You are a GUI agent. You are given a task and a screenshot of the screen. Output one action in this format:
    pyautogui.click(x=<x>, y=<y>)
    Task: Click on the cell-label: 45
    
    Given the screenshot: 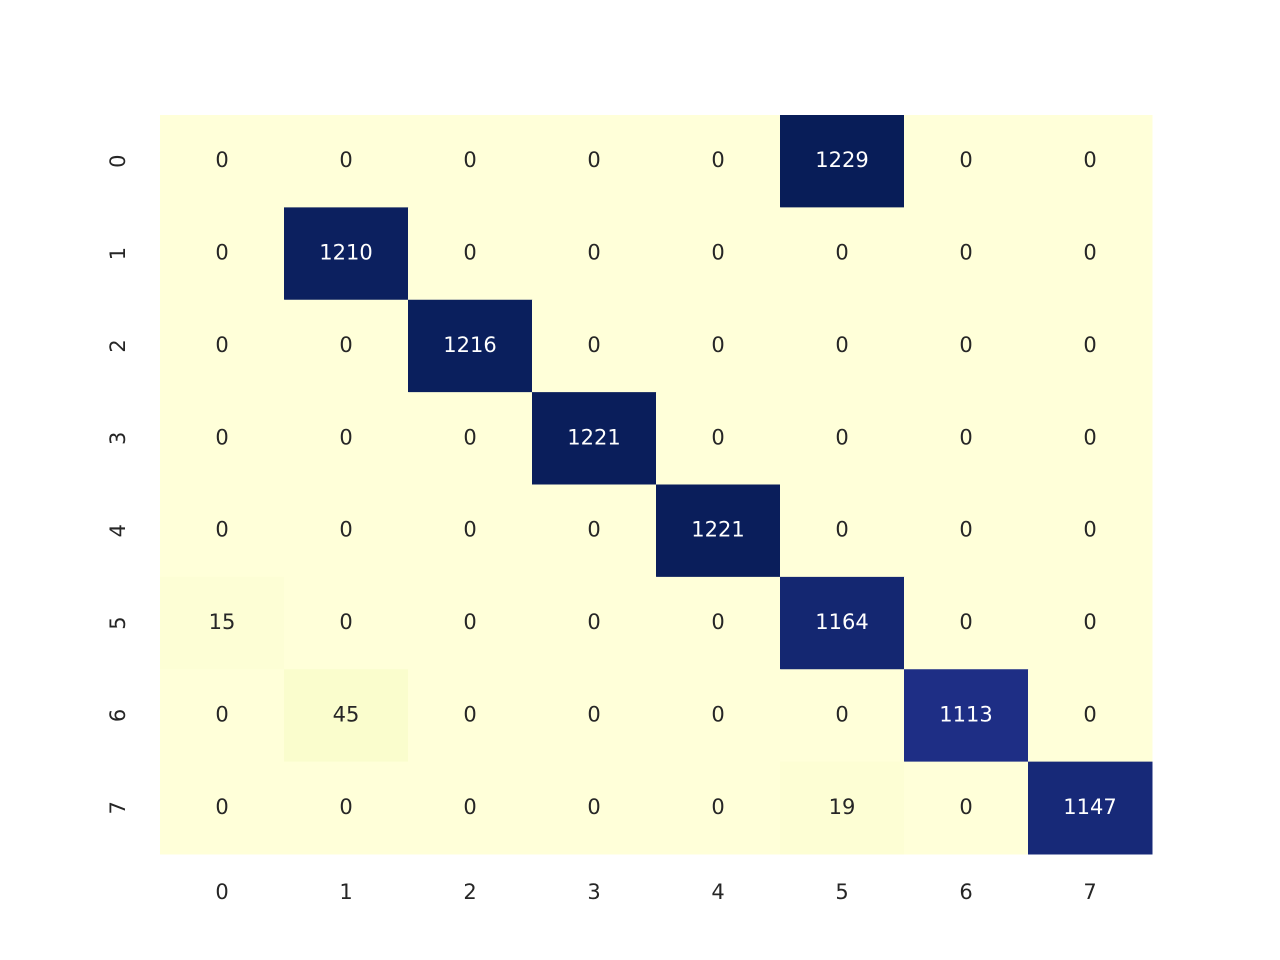 What is the action you would take?
    pyautogui.click(x=346, y=714)
    